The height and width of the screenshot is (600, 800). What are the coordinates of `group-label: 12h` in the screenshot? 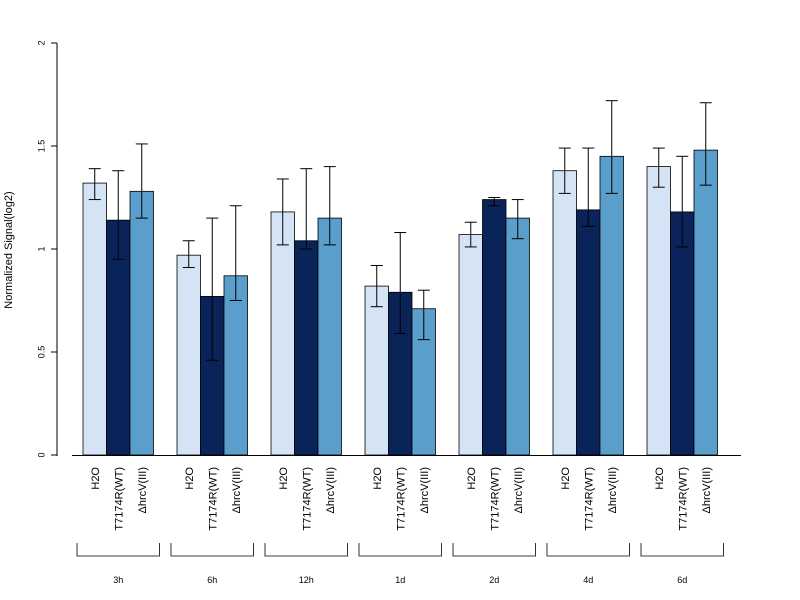 It's located at (306, 580).